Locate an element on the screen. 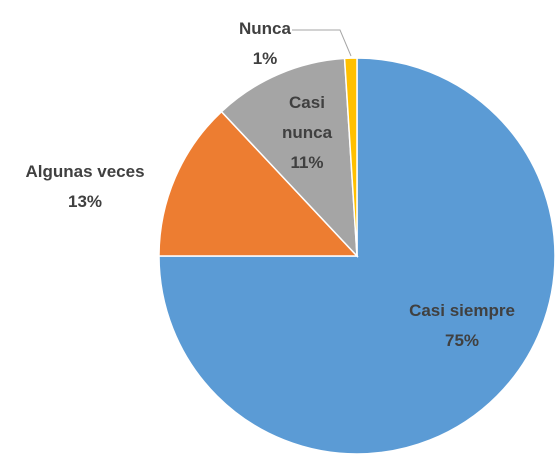  category-label: Casi nunca is located at coordinates (307, 117).